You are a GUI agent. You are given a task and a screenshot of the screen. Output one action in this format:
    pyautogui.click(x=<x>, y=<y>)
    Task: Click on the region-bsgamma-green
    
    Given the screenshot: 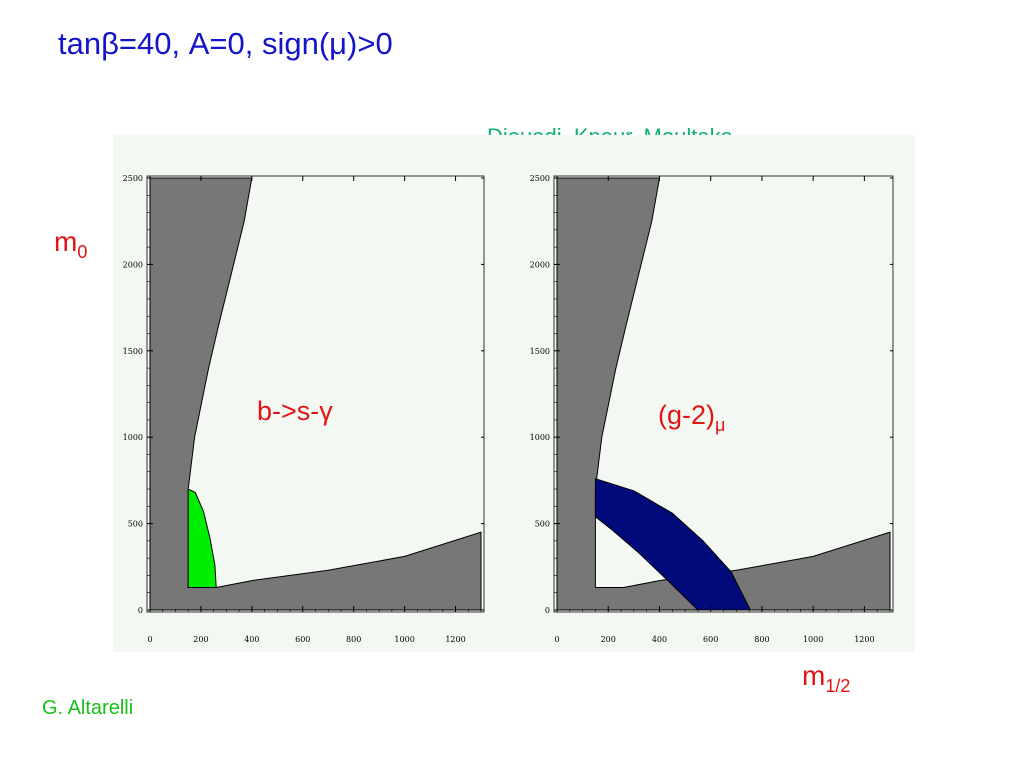 What is the action you would take?
    pyautogui.click(x=202, y=538)
    